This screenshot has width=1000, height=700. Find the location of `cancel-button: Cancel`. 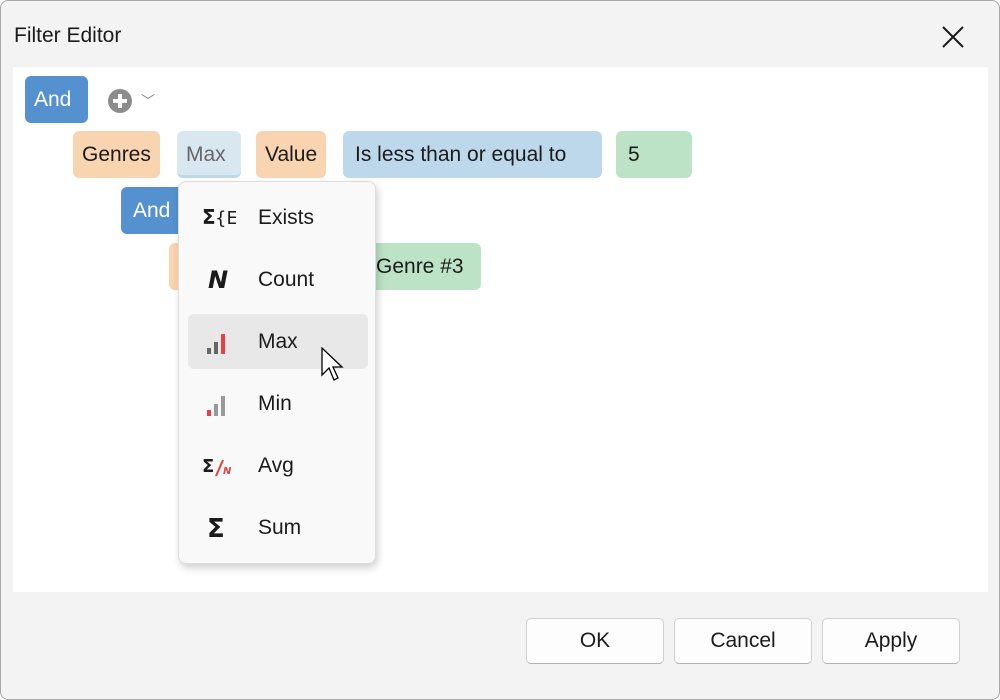

cancel-button: Cancel is located at coordinates (743, 641).